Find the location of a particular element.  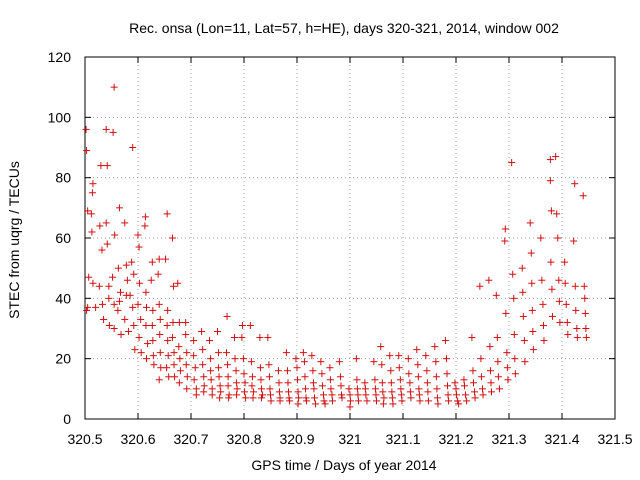

y-tick-label: 0 is located at coordinates (67, 419).